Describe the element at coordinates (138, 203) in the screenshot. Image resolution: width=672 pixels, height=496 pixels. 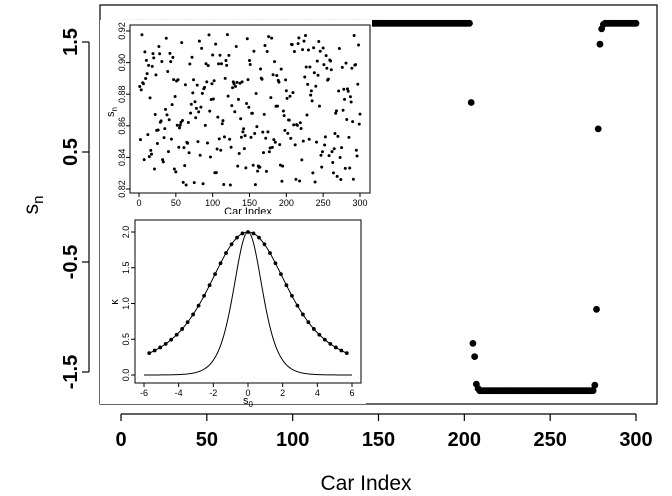
I see `inset-top-x-tick-label: 0` at that location.